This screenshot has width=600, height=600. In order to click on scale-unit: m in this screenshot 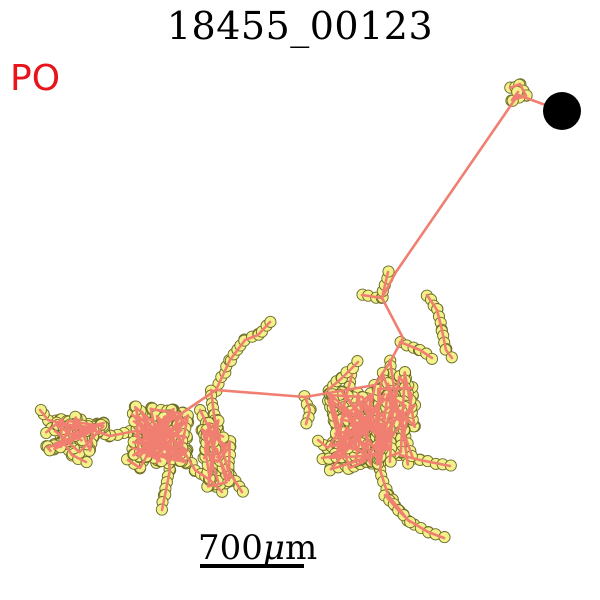, I will do `click(301, 548)`.